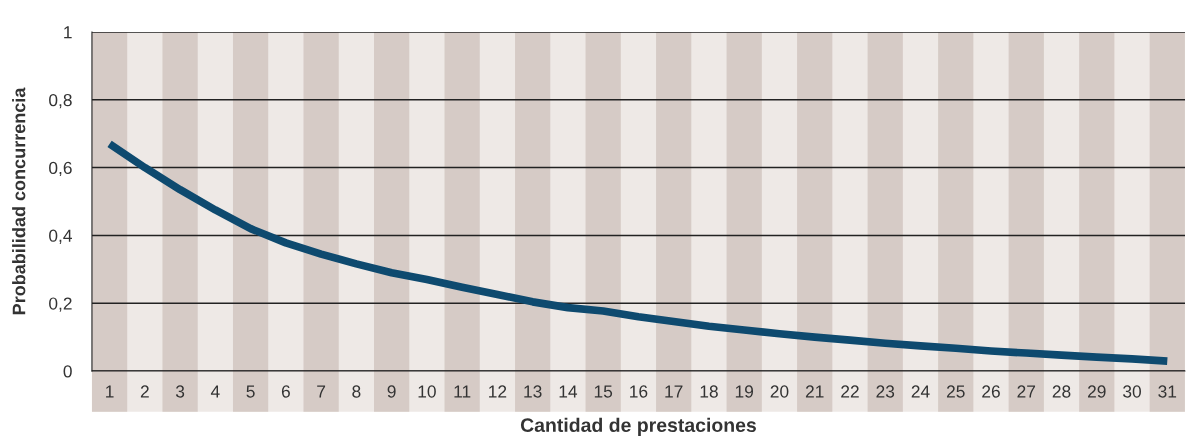 The height and width of the screenshot is (442, 1188). I want to click on x-tick-label: 28, so click(1061, 391).